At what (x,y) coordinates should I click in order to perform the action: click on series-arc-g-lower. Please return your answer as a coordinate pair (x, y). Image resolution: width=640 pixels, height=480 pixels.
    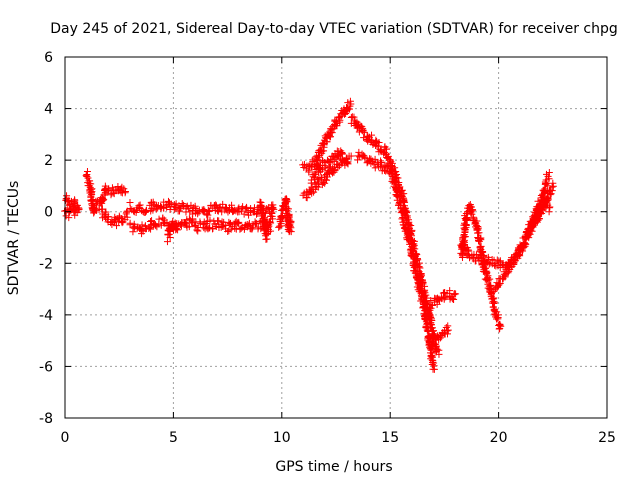
    Looking at the image, I should click on (233, 226).